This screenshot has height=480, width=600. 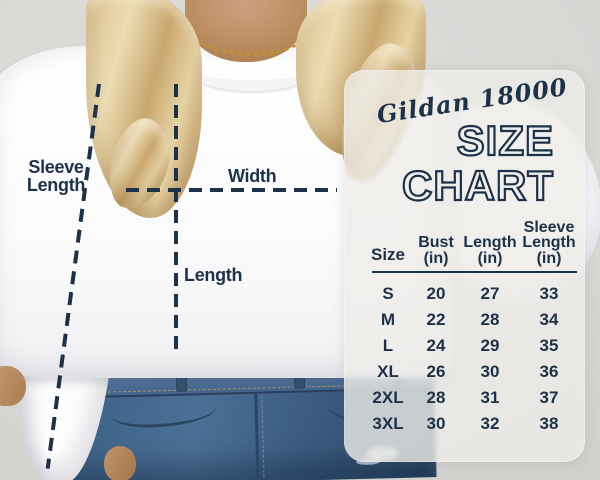 I want to click on column-header-size: Size, so click(x=388, y=254).